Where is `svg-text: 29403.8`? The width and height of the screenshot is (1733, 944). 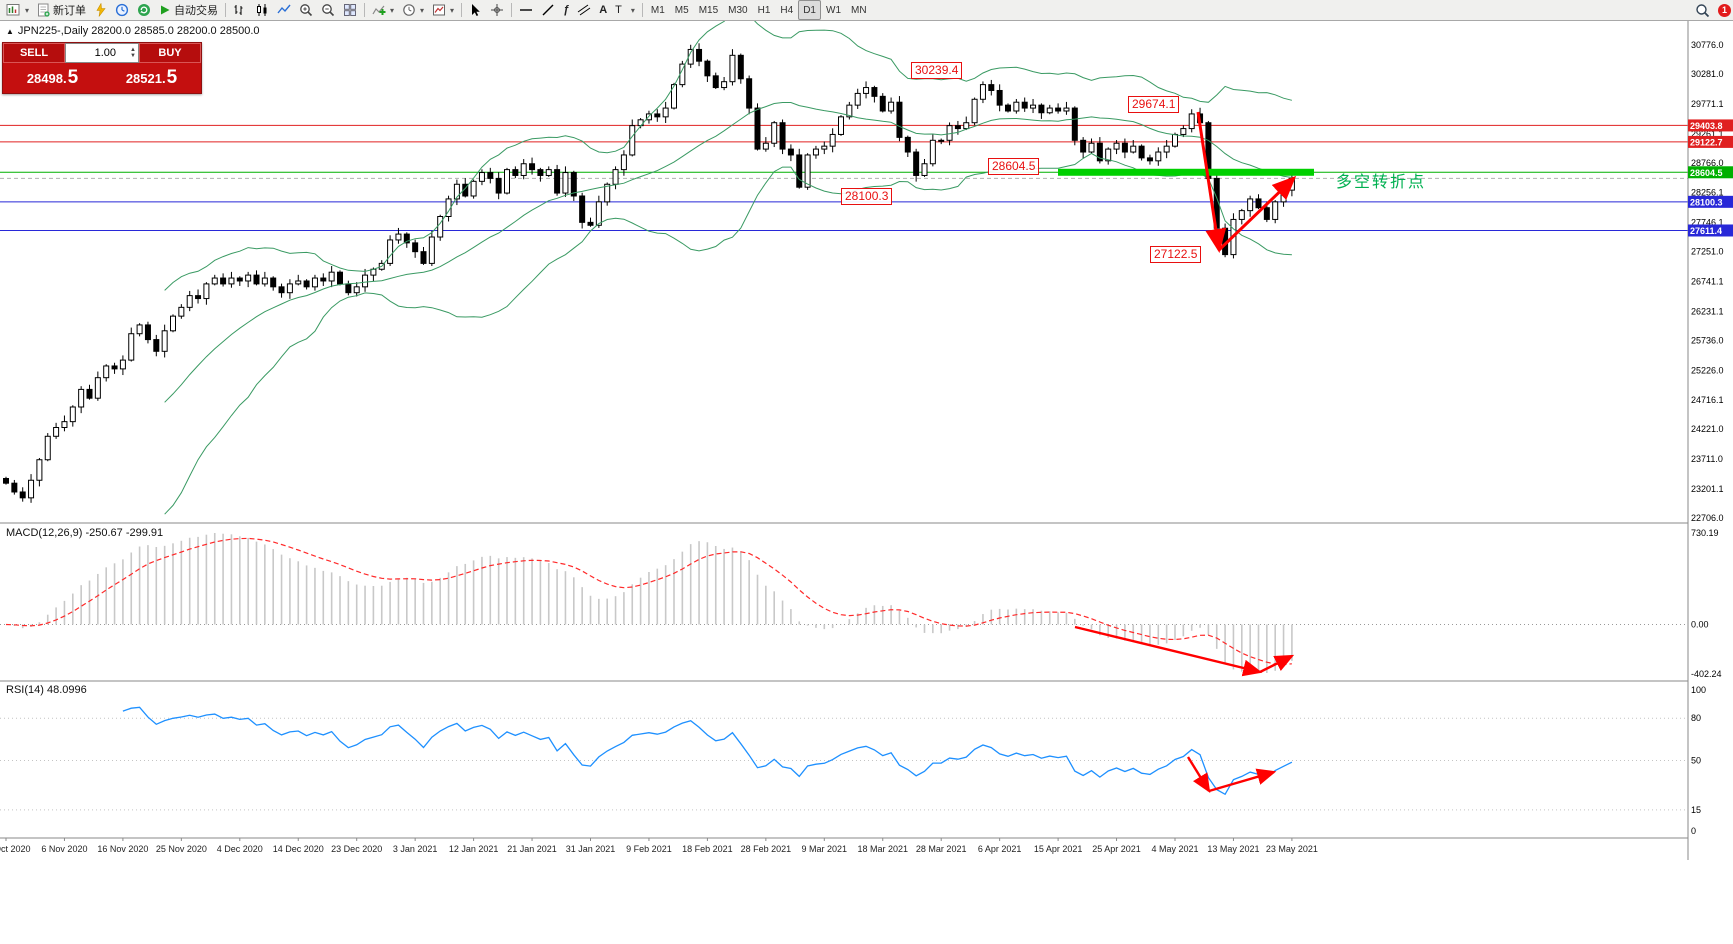
svg-text: 29403.8 is located at coordinates (1706, 126).